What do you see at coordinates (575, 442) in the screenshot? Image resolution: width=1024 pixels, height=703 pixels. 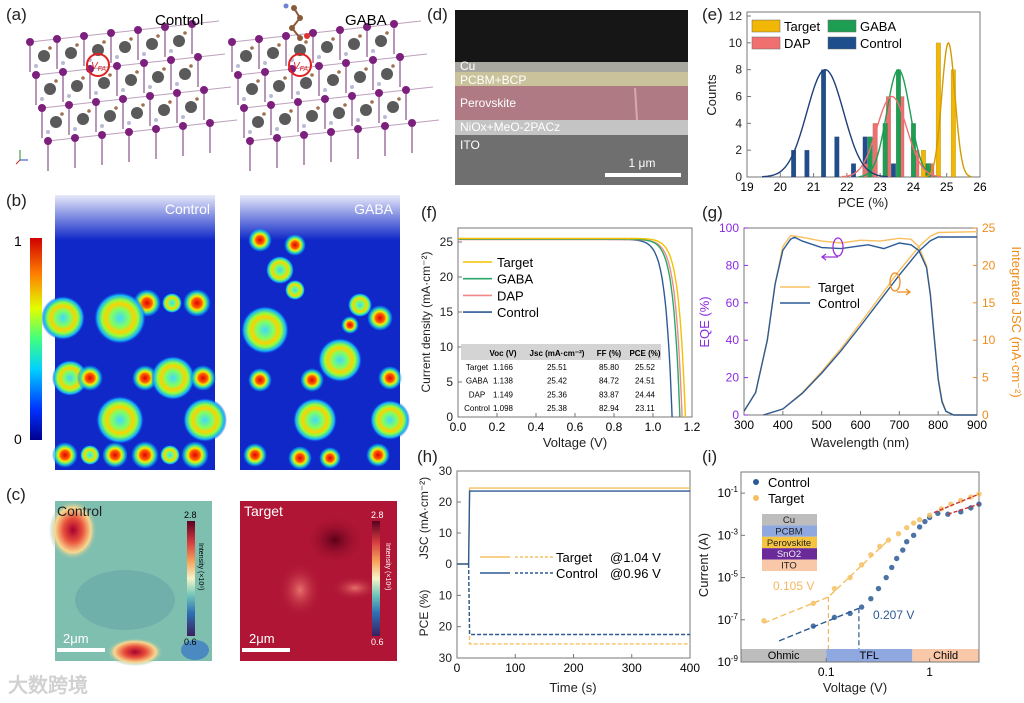 I see `chart-f-x-title: Voltage (V)` at bounding box center [575, 442].